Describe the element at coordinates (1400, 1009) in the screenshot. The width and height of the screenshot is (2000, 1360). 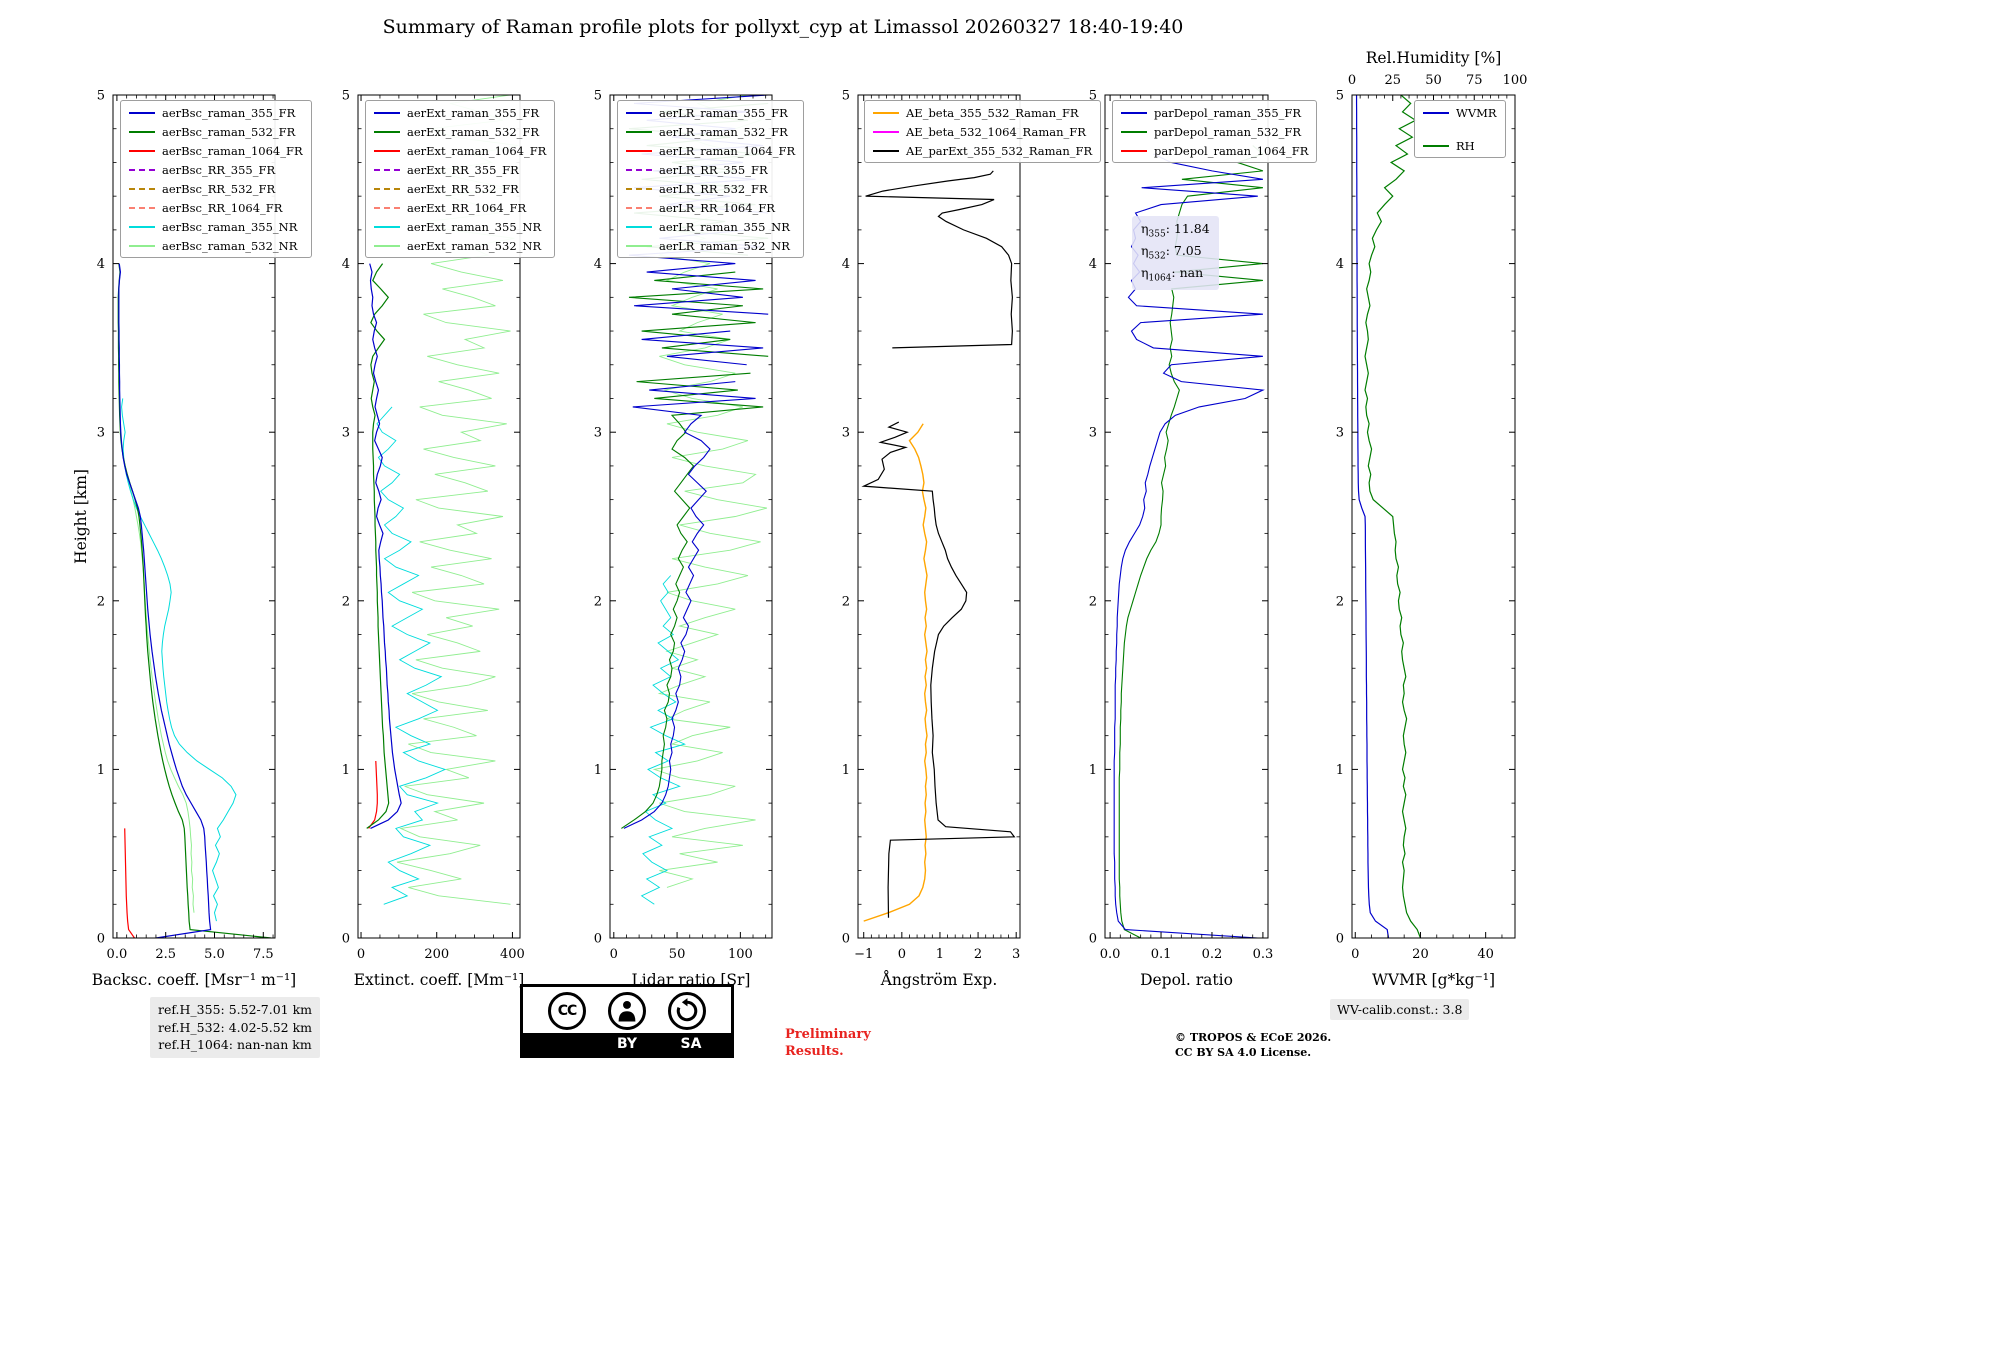
I see `wv-calibration-note: WV-calib.const.: 3.8` at that location.